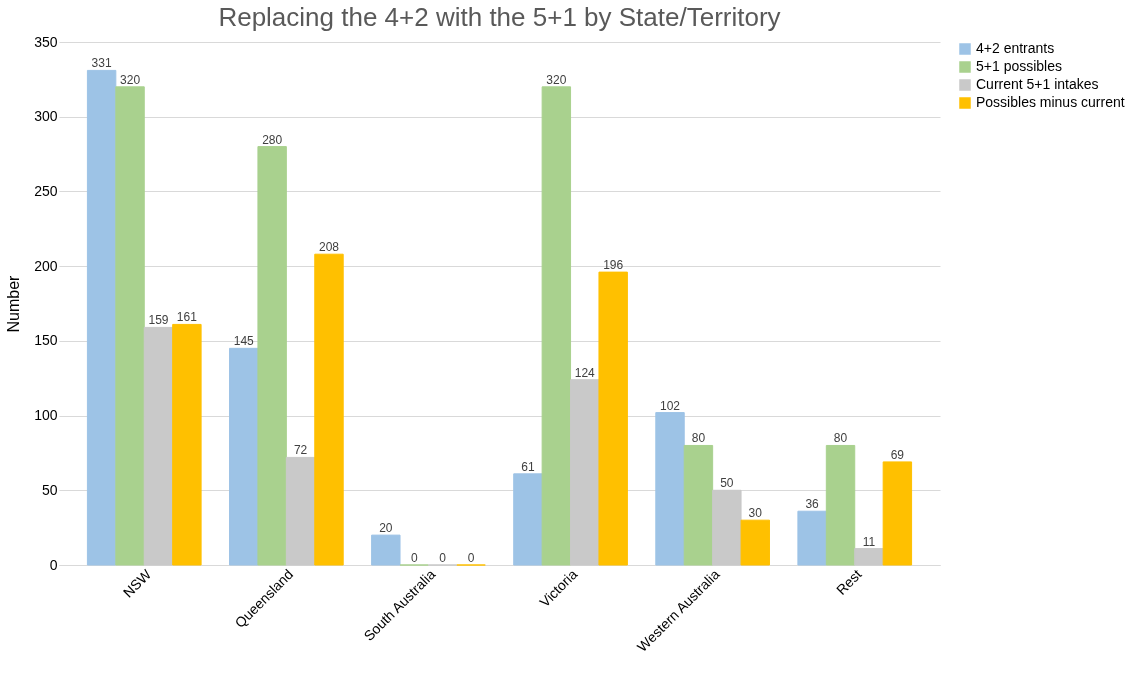  Describe the element at coordinates (613, 265) in the screenshot. I see `data-label: 196` at that location.